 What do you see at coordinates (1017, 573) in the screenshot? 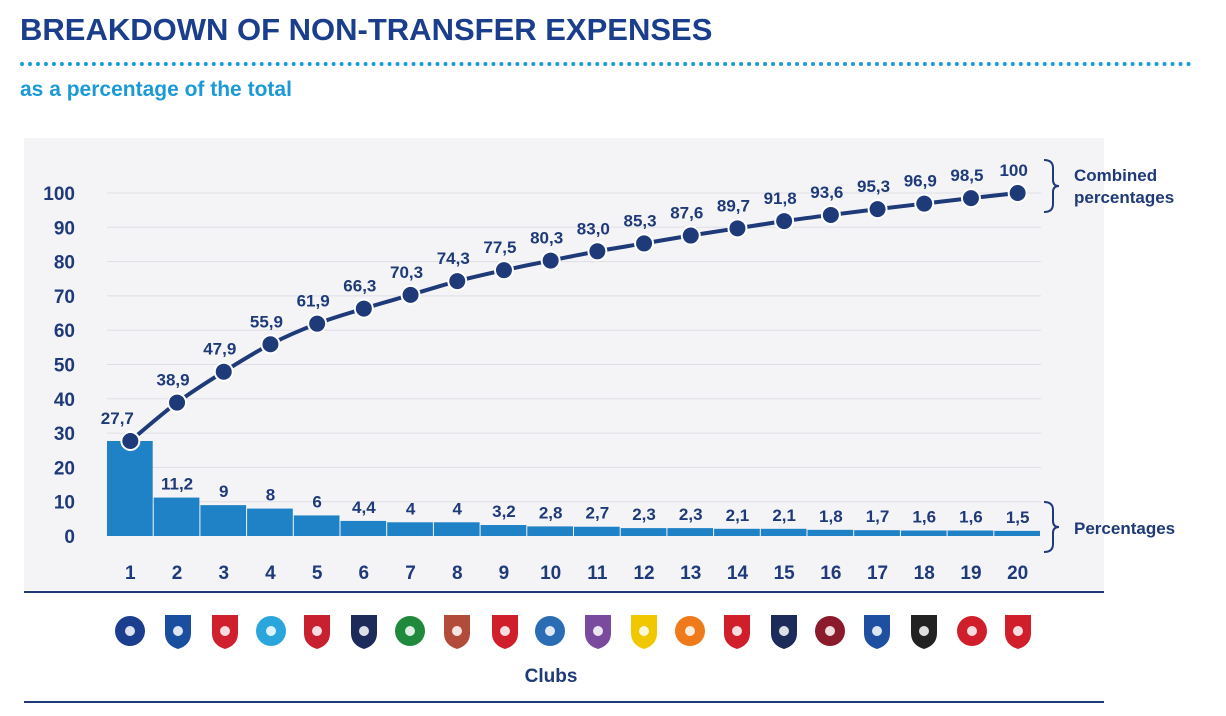
I see `x-tick-label: 20` at bounding box center [1017, 573].